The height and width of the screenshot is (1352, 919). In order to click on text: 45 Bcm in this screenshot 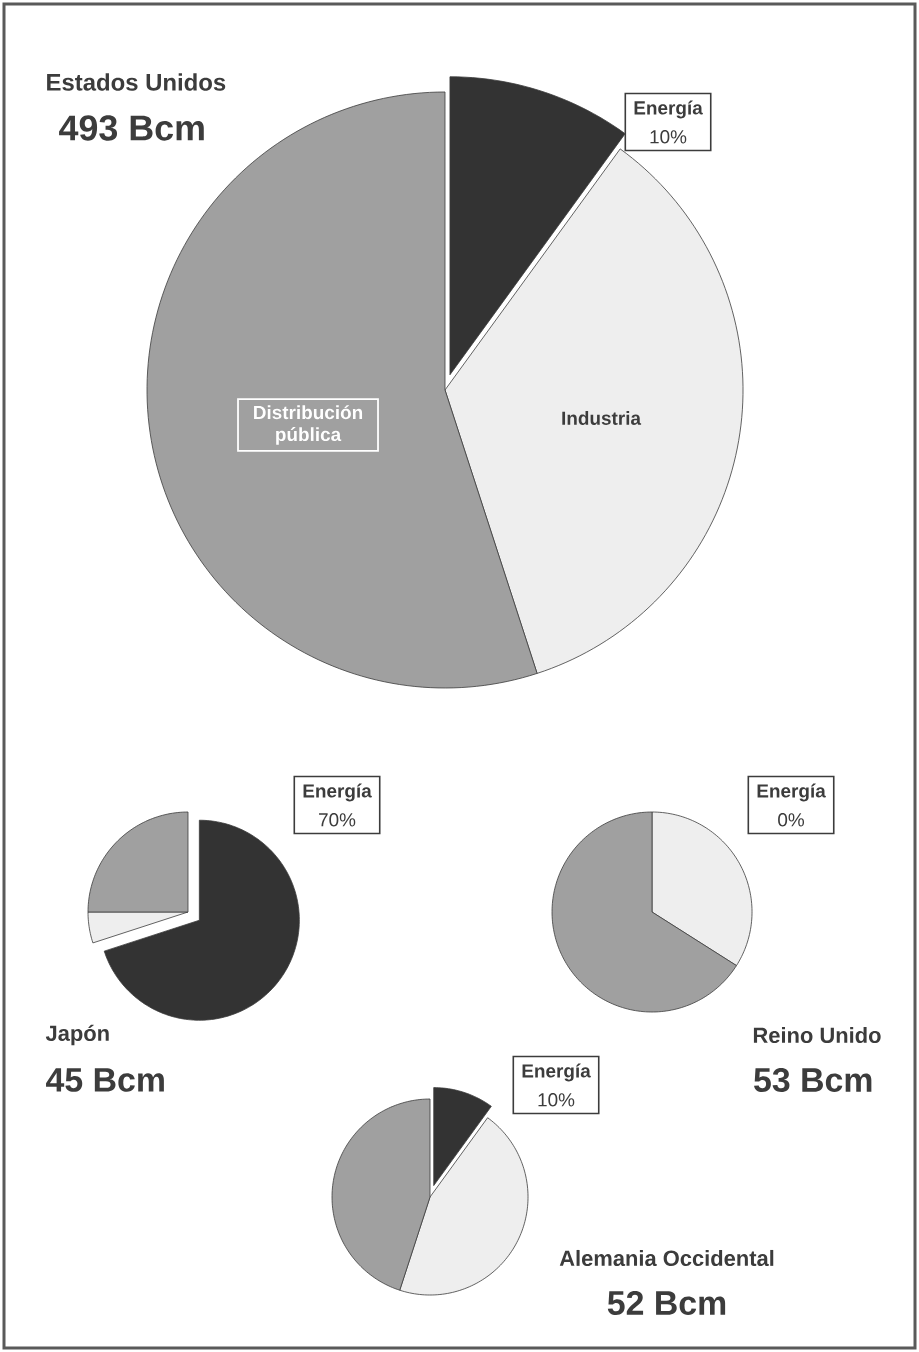, I will do `click(105, 1080)`.